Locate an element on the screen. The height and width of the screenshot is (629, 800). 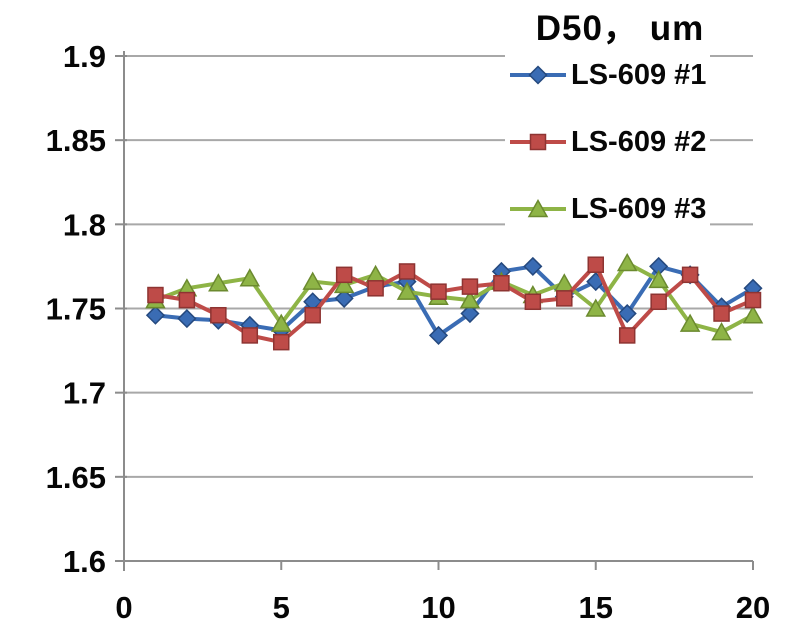
square-legend-icon is located at coordinates (538, 142).